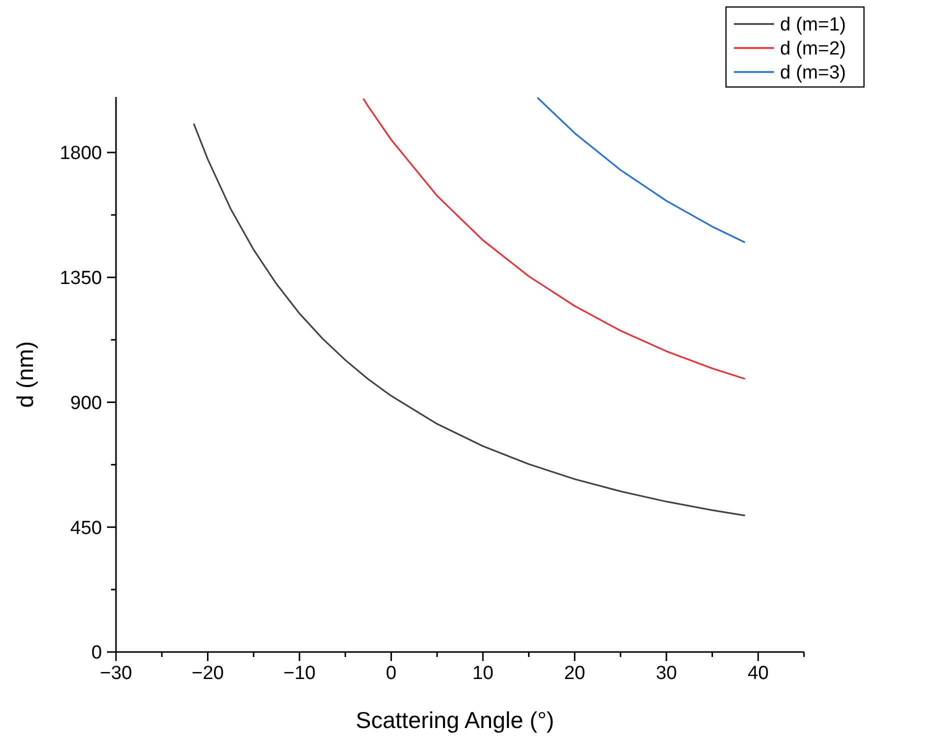  Describe the element at coordinates (813, 25) in the screenshot. I see `legend-label: d (m=1)` at that location.